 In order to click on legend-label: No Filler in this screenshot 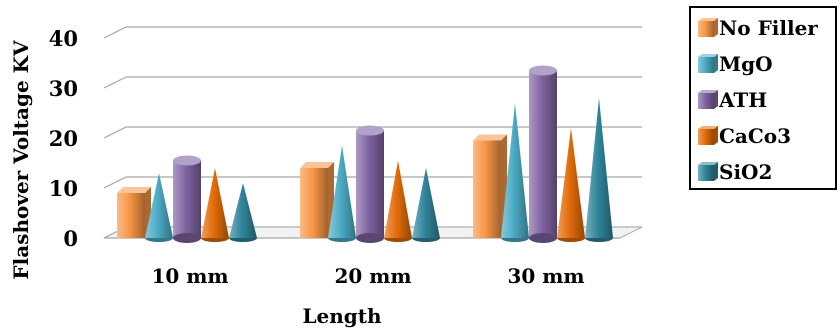, I will do `click(768, 28)`.